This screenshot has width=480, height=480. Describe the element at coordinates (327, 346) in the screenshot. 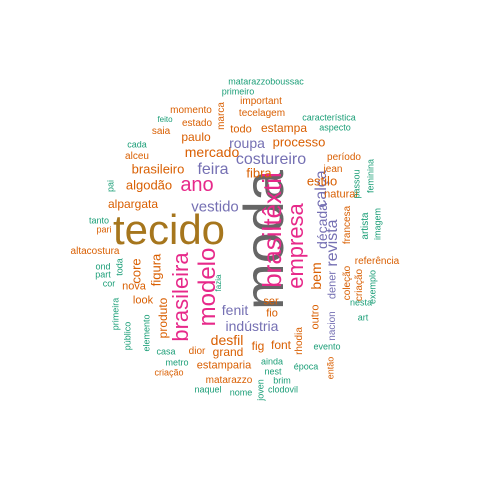

I see `word-evento: evento` at that location.